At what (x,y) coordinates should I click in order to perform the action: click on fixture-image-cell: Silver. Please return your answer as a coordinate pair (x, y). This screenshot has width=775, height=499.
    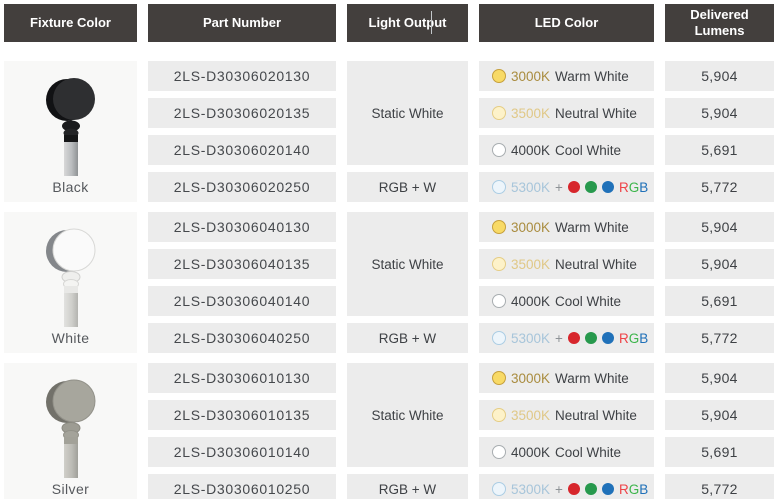
    Looking at the image, I should click on (70, 431).